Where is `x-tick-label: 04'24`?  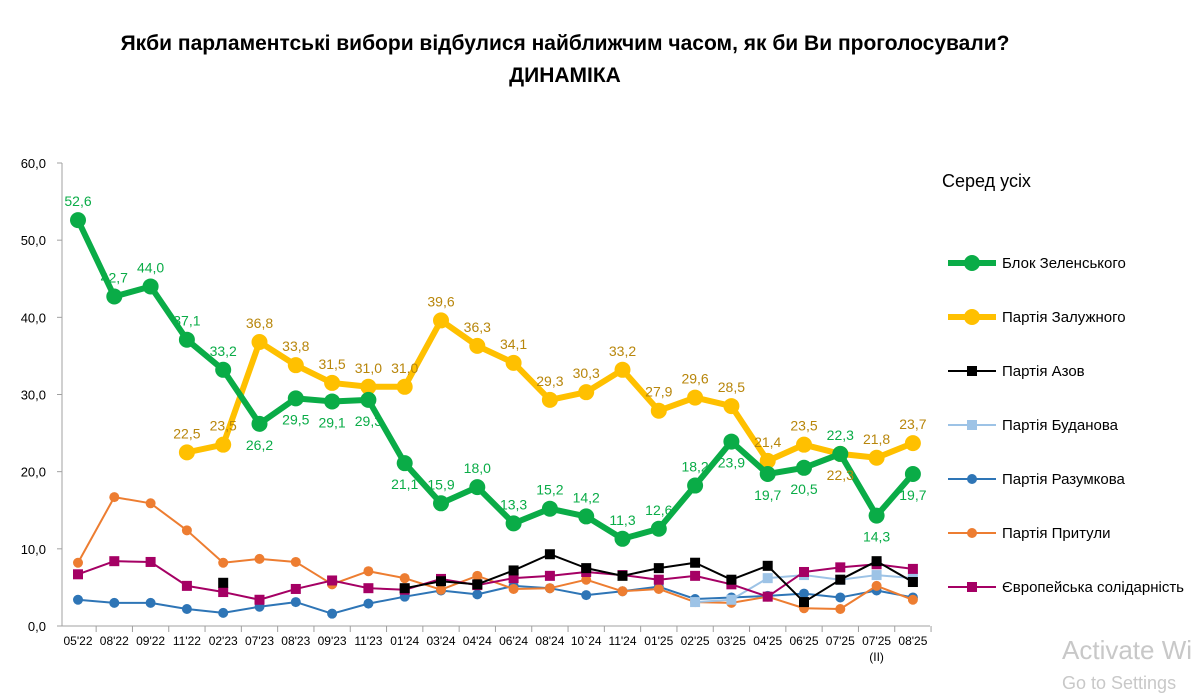
x-tick-label: 04'24 is located at coordinates (477, 641).